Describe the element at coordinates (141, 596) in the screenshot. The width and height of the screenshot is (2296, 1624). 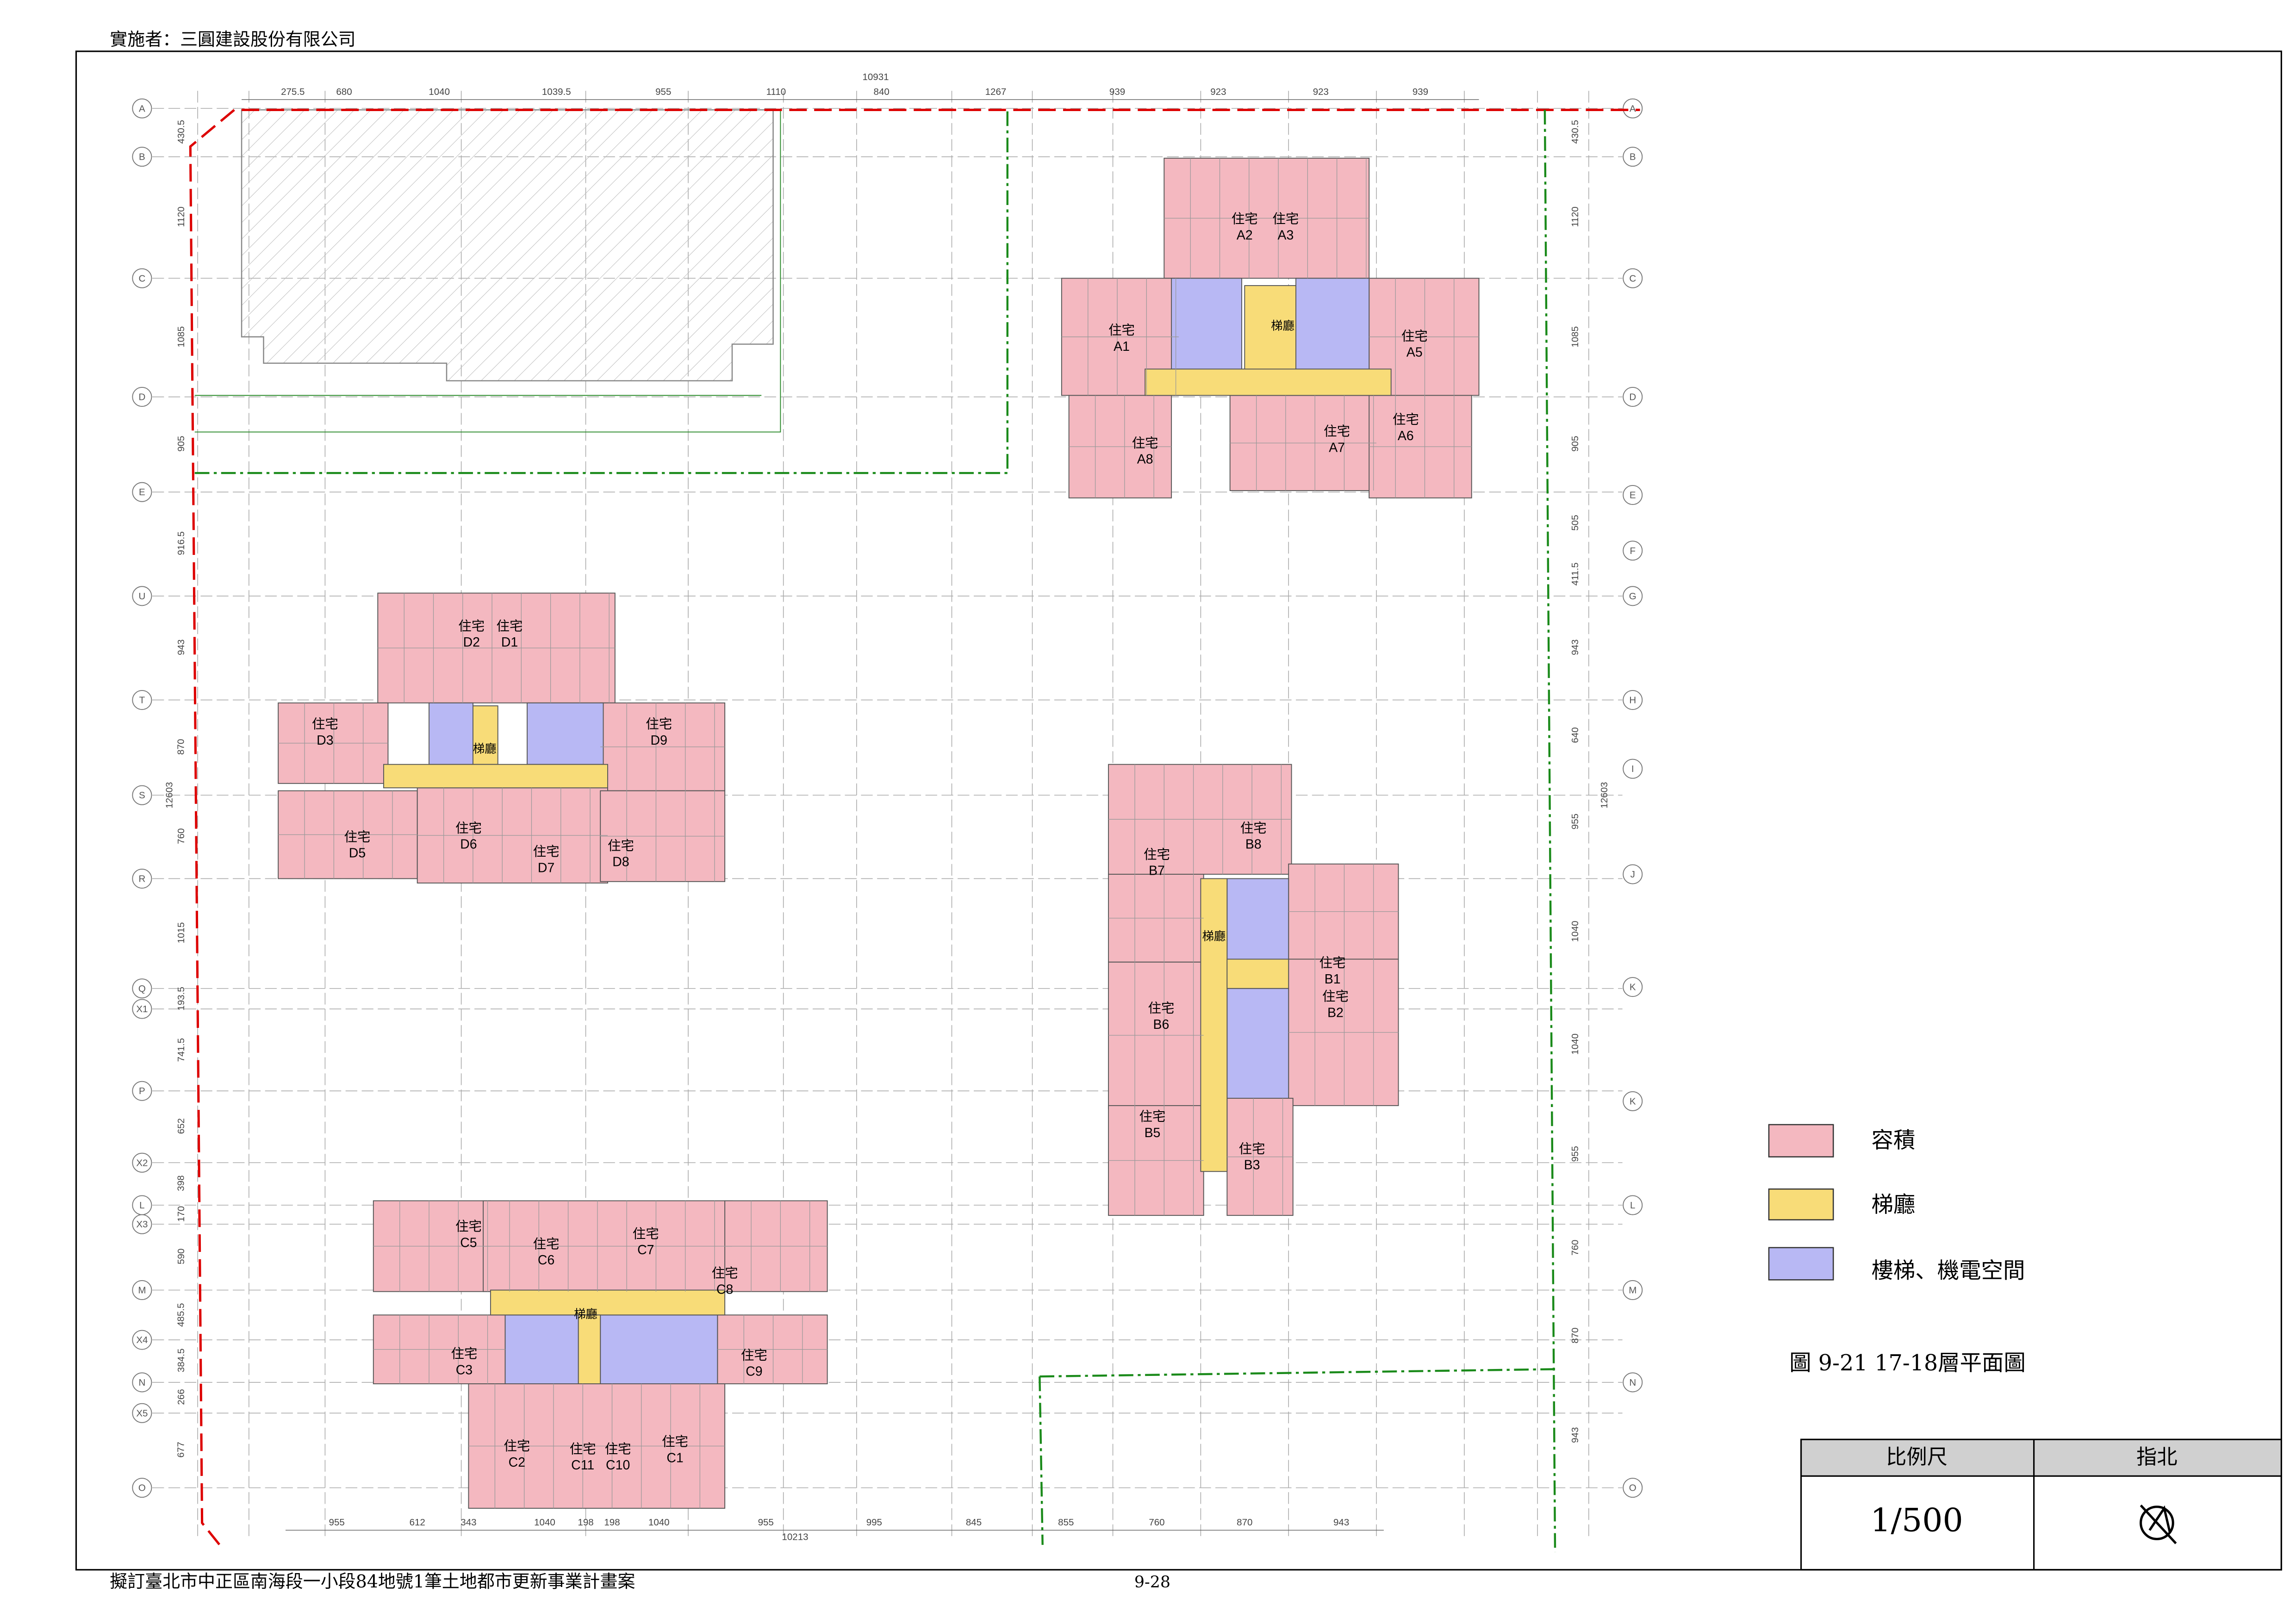
I see `grid-label: U` at that location.